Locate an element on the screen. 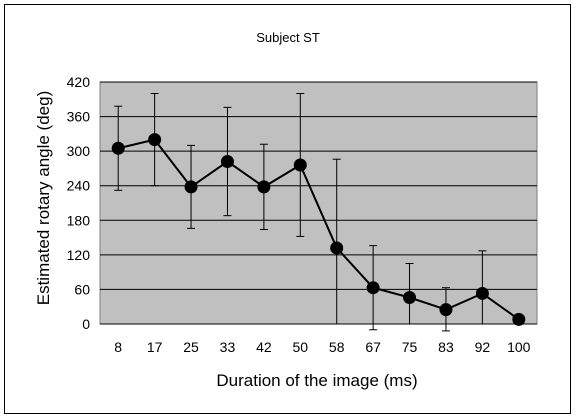 The image size is (577, 420). x-tick-label: 25 is located at coordinates (191, 347).